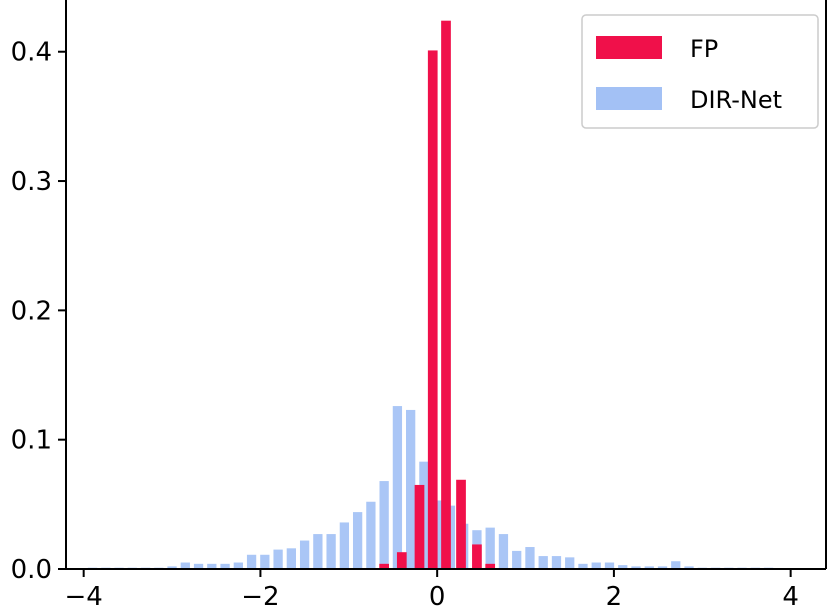 The image size is (830, 612). Describe the element at coordinates (629, 47) in the screenshot. I see `legend-swatch-fp` at that location.